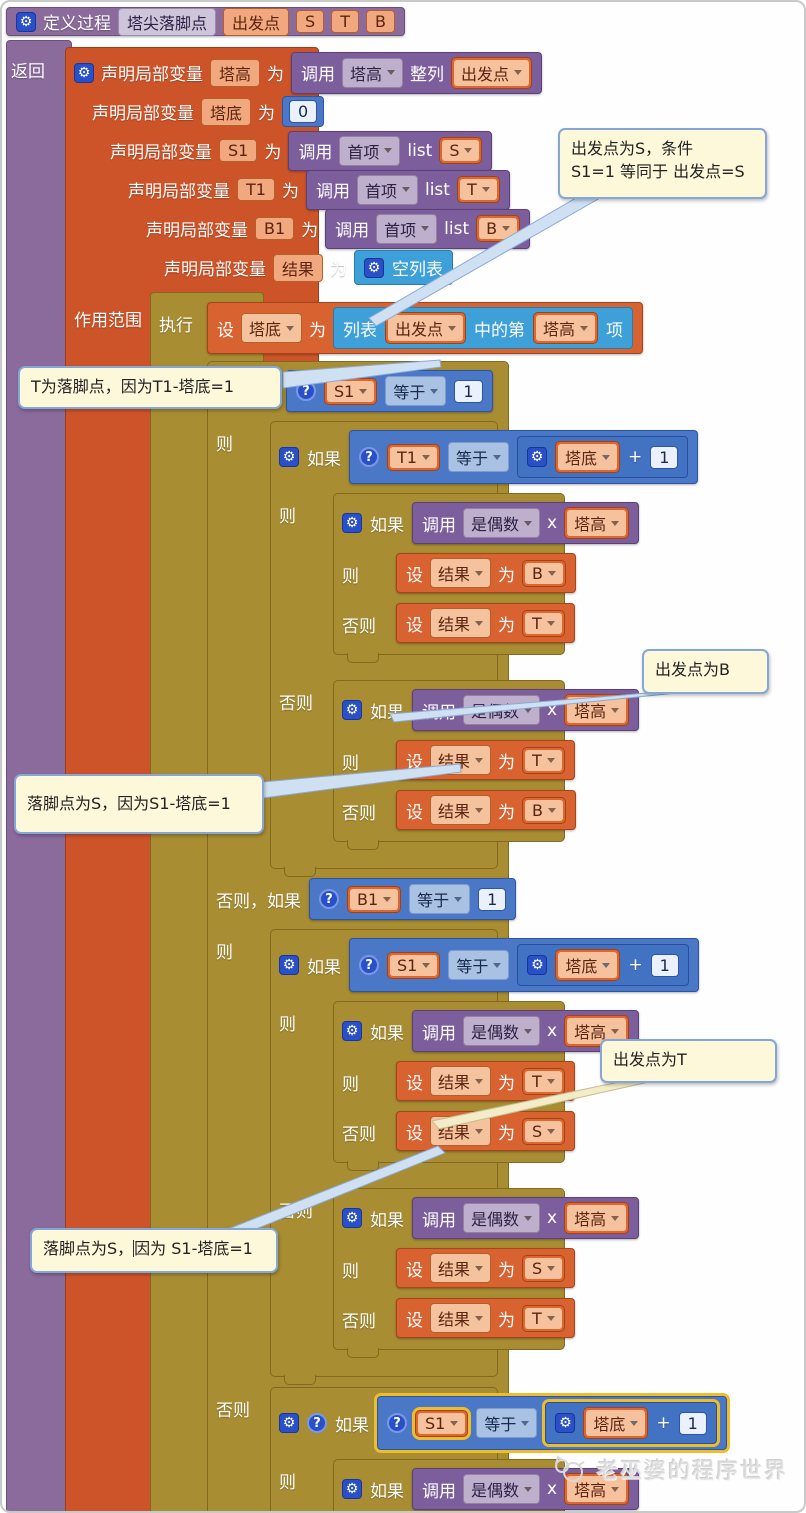 This screenshot has width=806, height=1513. What do you see at coordinates (226, 111) in the screenshot?
I see `var-name-field: 塔底` at bounding box center [226, 111].